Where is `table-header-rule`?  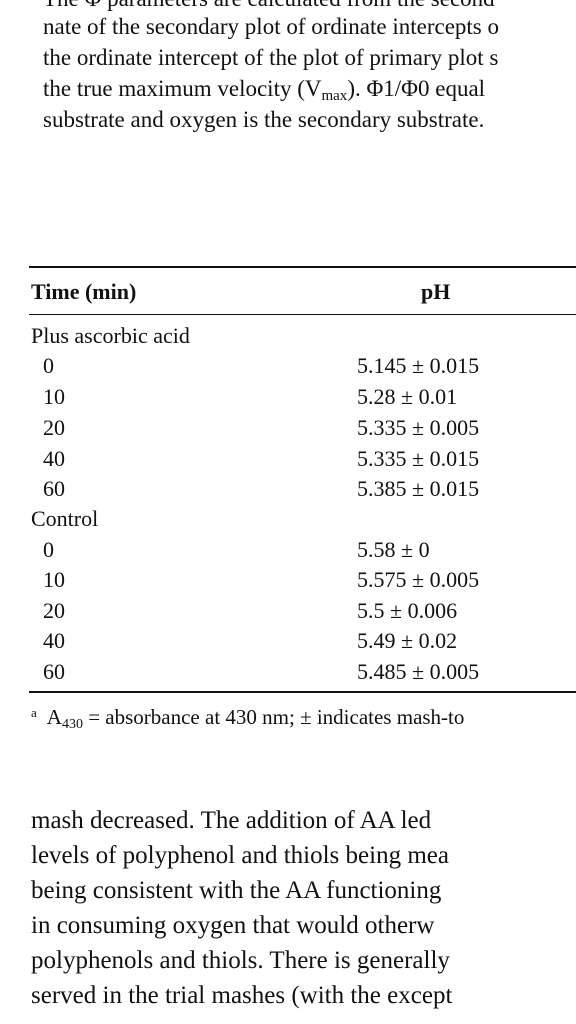 table-header-rule is located at coordinates (302, 314).